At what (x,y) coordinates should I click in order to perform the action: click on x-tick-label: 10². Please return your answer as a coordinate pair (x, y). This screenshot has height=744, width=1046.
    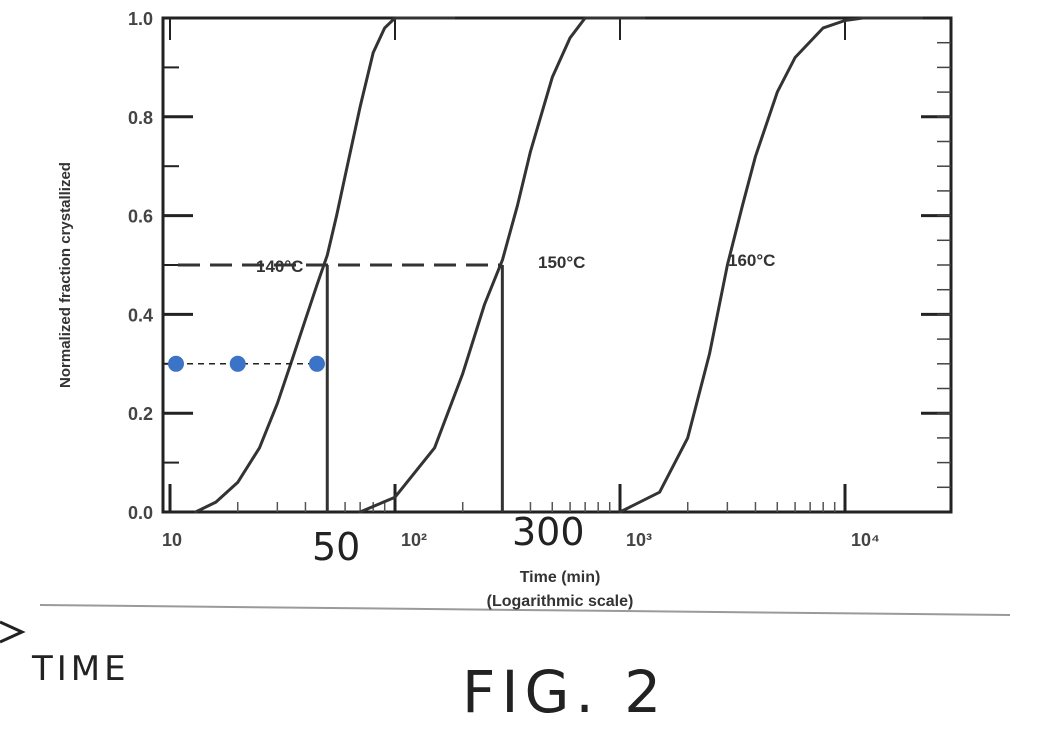
    Looking at the image, I should click on (414, 540).